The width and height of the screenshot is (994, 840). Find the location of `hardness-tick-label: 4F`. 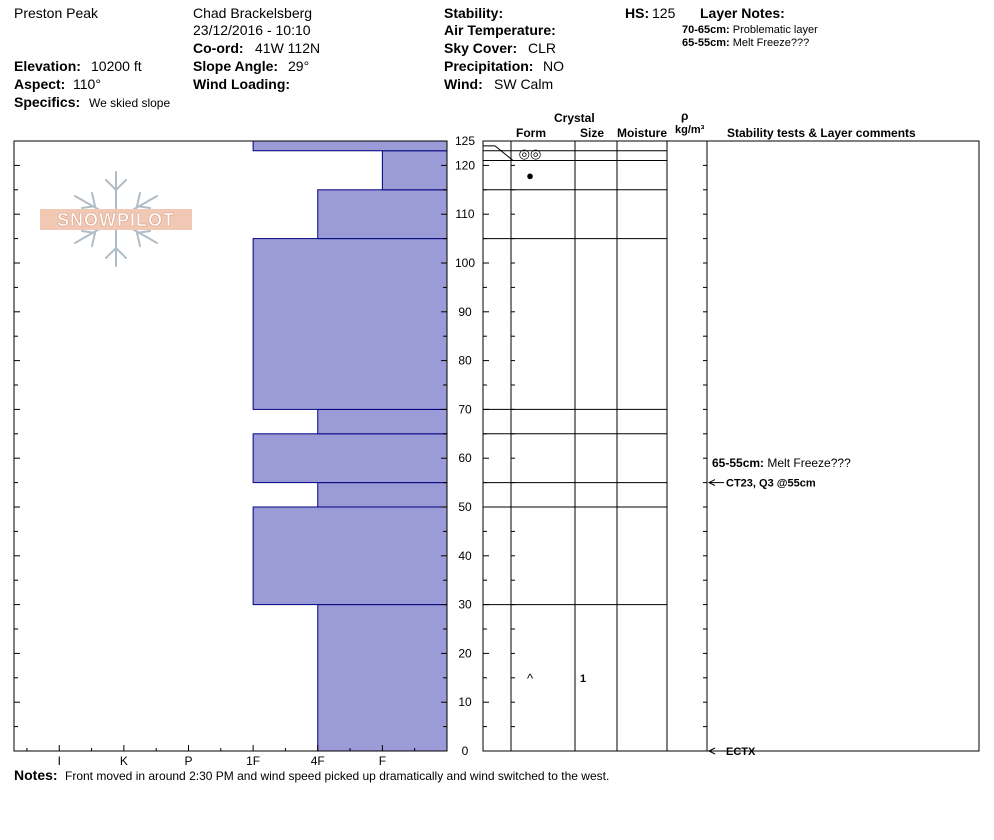

hardness-tick-label: 4F is located at coordinates (318, 761).